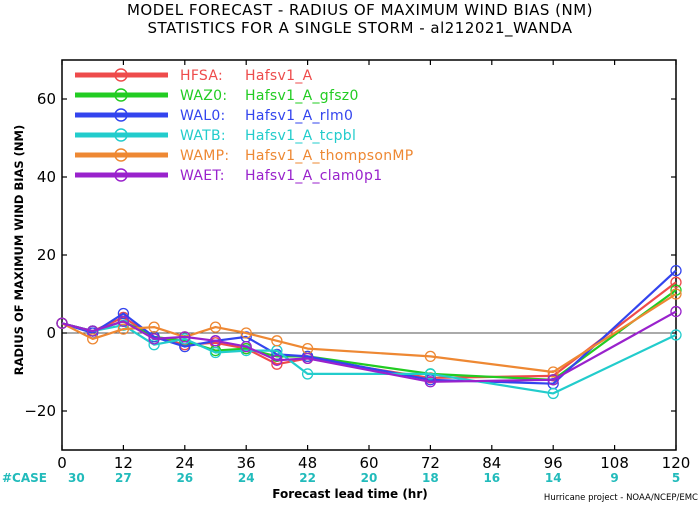  I want to click on x-axis-label: Forecast lead time (hr), so click(350, 494).